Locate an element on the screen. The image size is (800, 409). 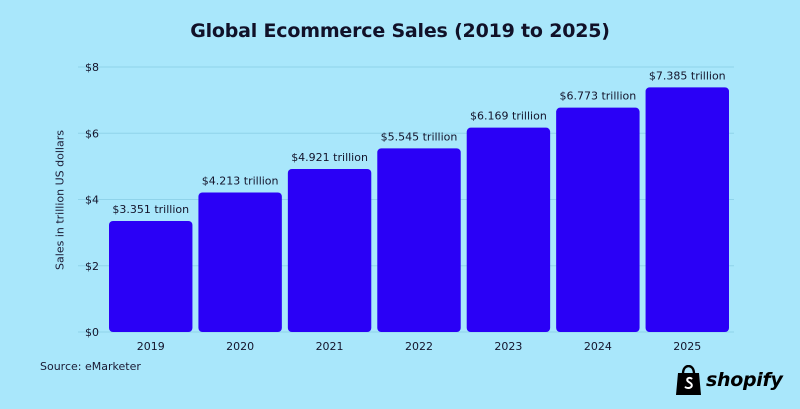
x-tick-label: 2025 is located at coordinates (687, 346).